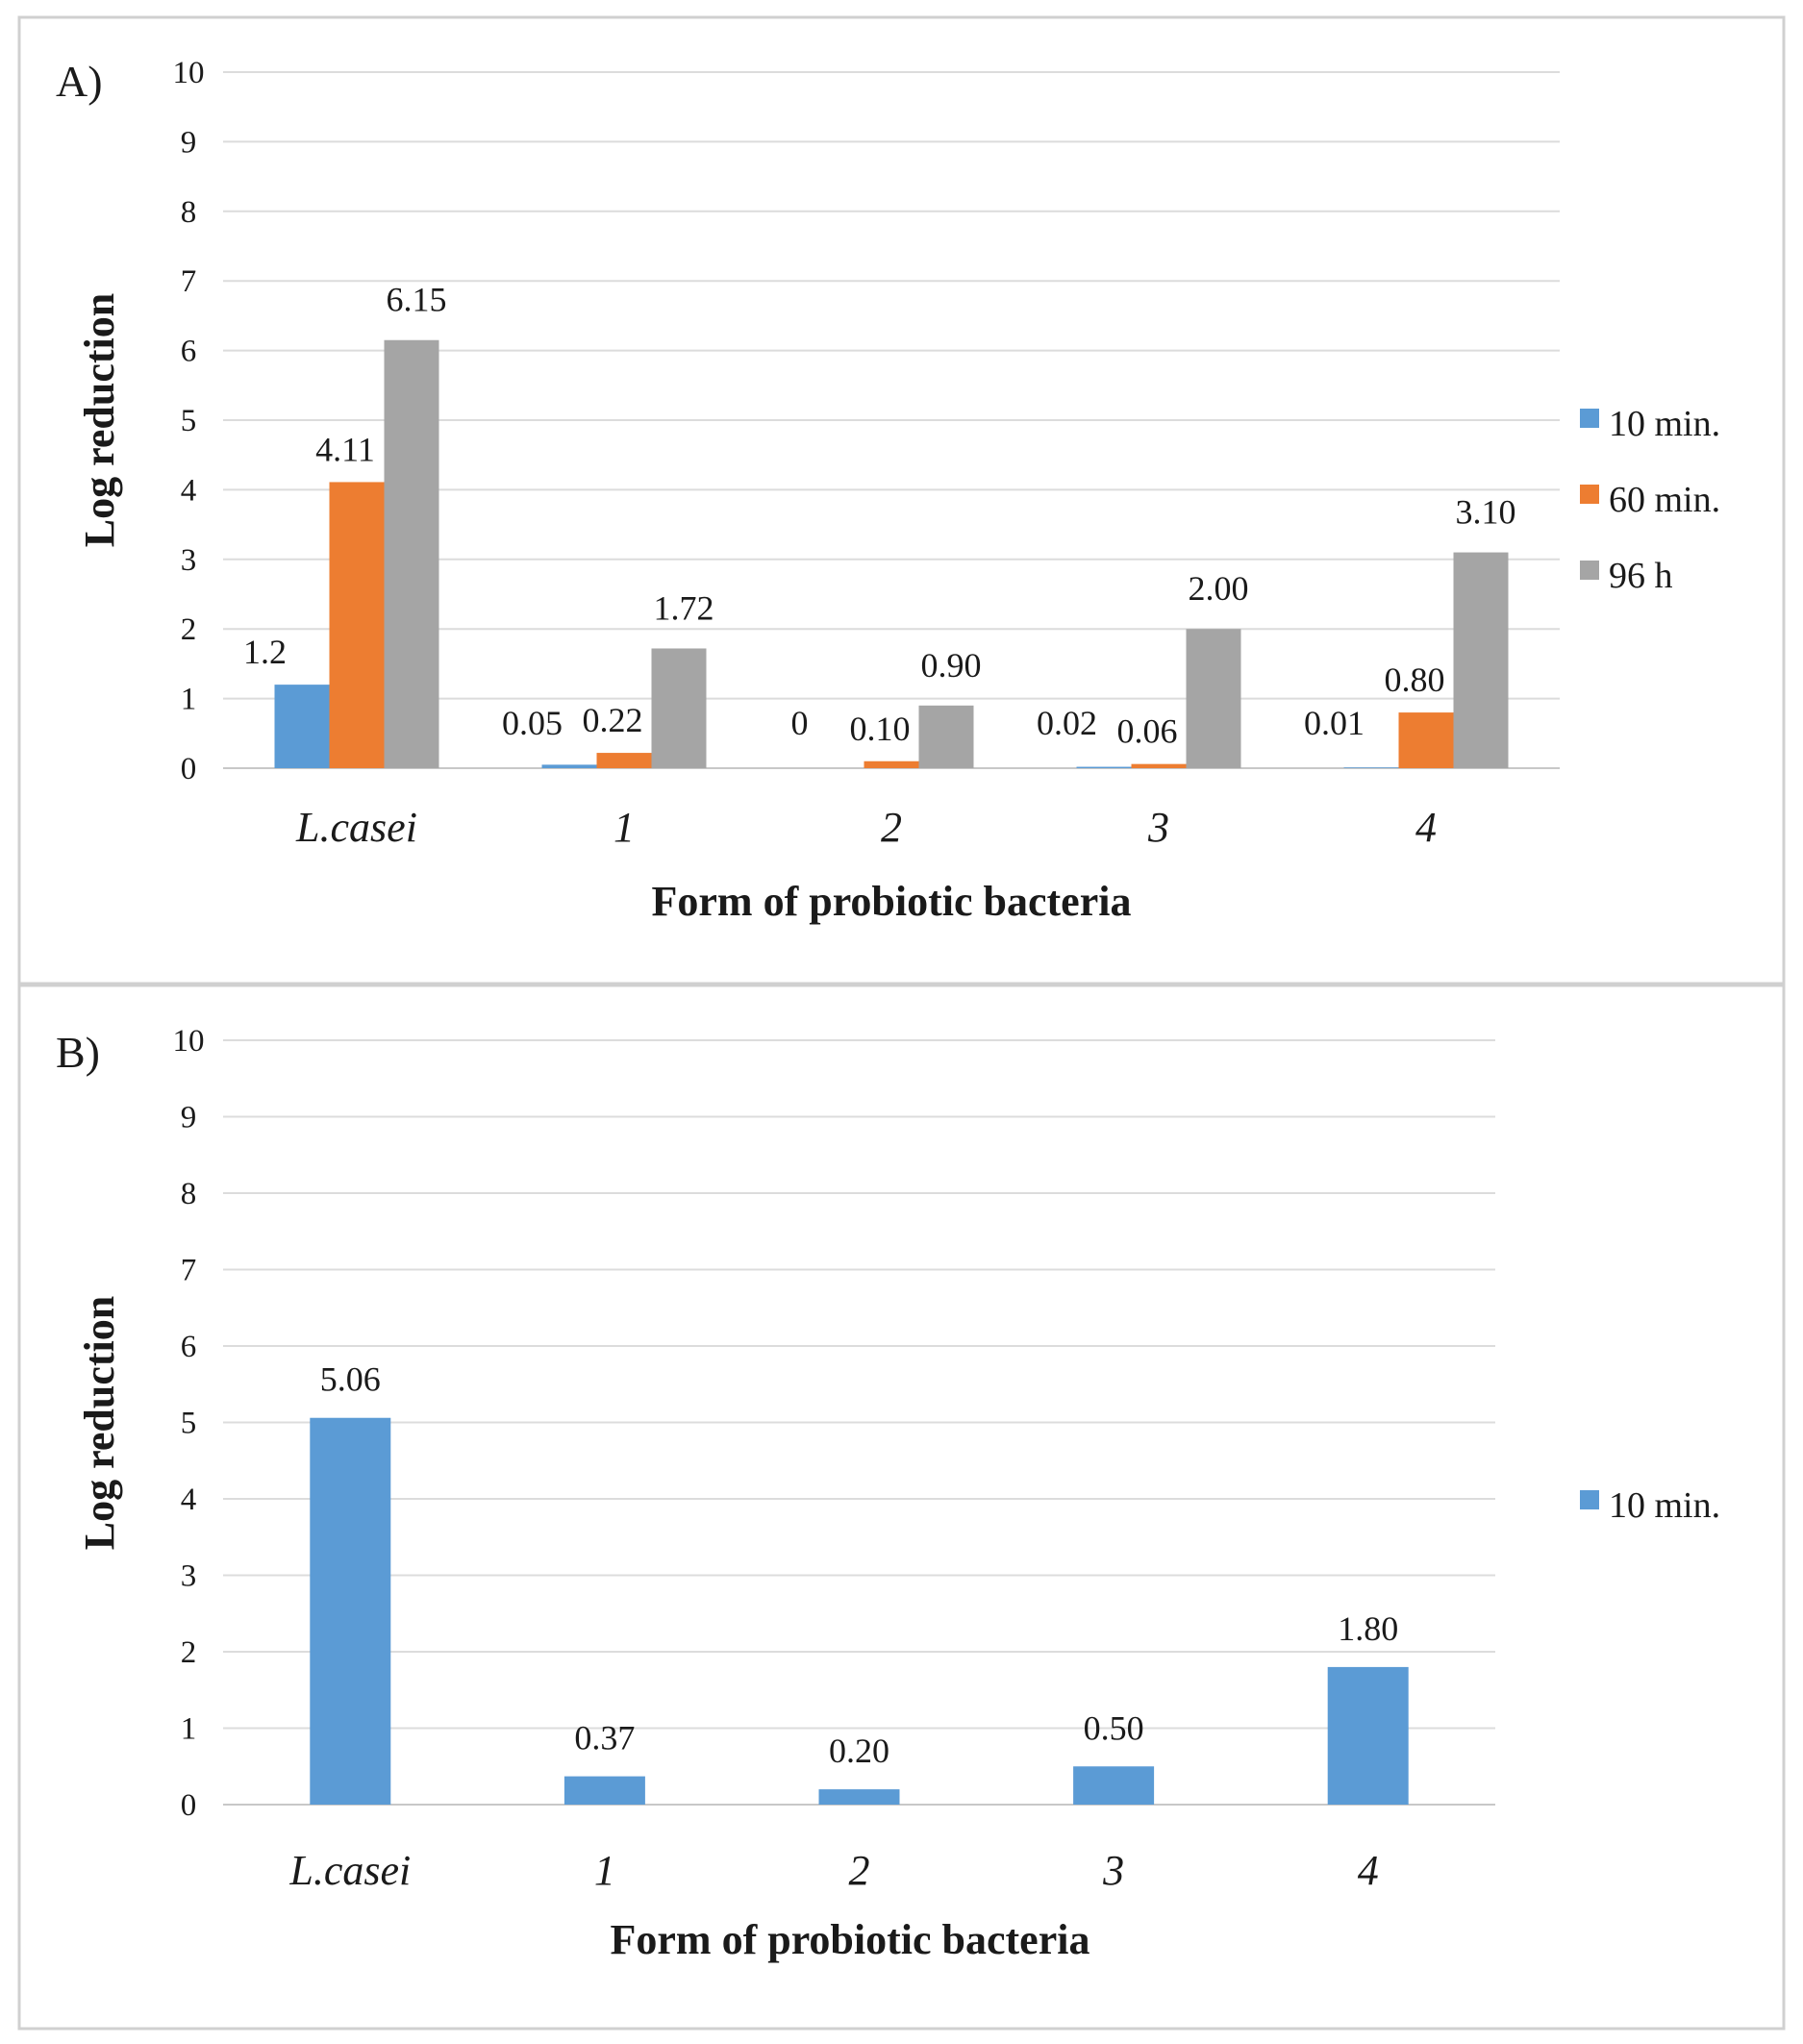 The image size is (1803, 2044). What do you see at coordinates (1426, 740) in the screenshot?
I see `bar-a-s1-c4` at bounding box center [1426, 740].